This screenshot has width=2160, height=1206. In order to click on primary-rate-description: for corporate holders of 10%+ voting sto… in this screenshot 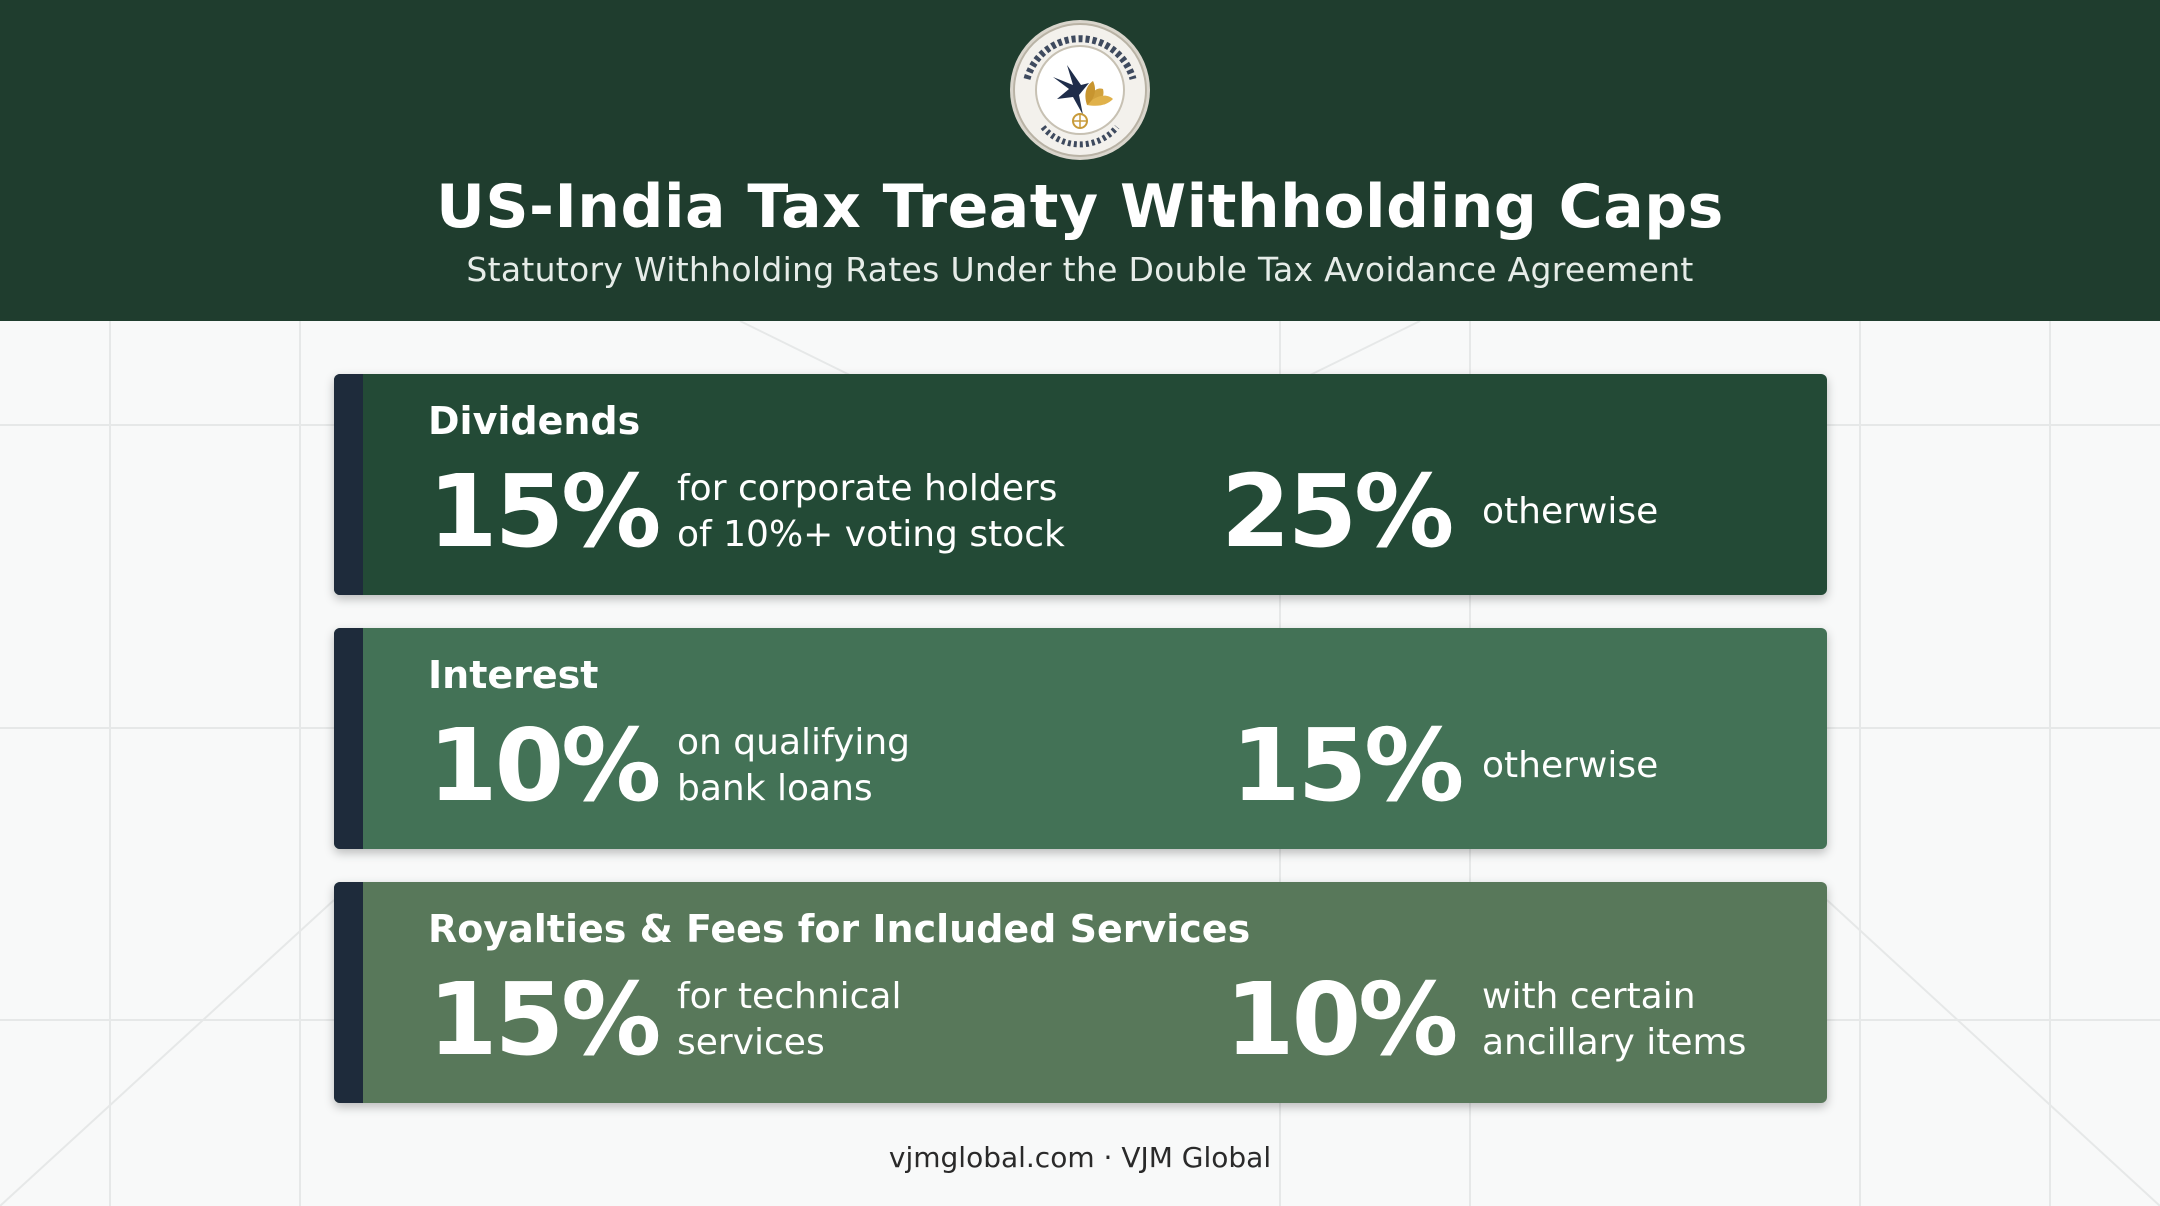, I will do `click(871, 511)`.